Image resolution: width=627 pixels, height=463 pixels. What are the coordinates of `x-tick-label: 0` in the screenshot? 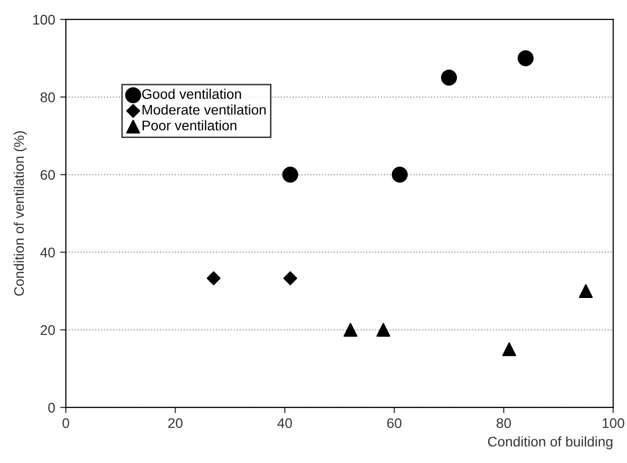 It's located at (66, 423).